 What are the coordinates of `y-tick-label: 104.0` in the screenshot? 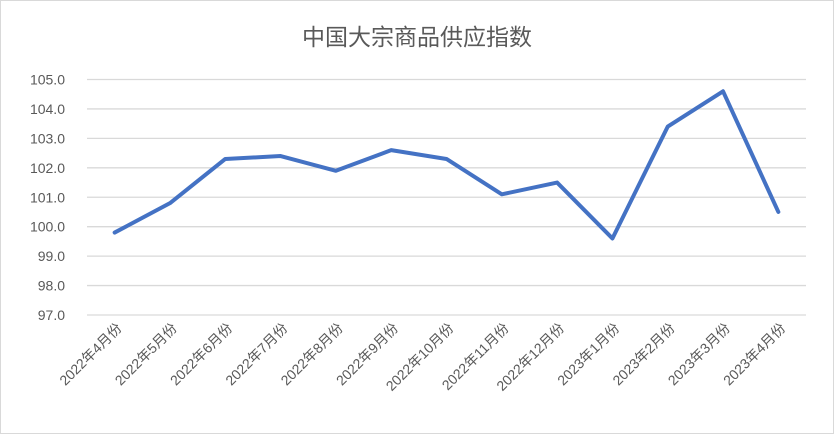 It's located at (47, 109).